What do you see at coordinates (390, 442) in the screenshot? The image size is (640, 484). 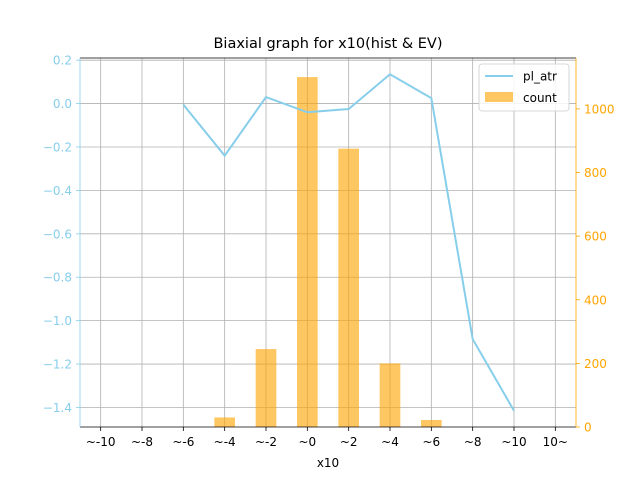 I see `x-tick-label: ~4` at bounding box center [390, 442].